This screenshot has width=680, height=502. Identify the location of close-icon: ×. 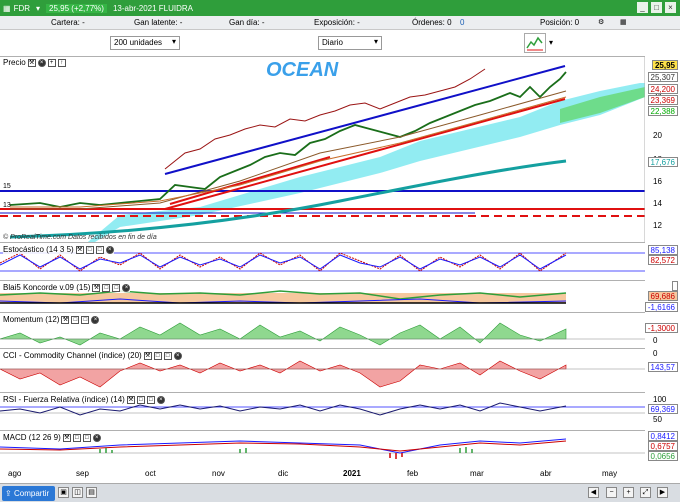
(670, 7).